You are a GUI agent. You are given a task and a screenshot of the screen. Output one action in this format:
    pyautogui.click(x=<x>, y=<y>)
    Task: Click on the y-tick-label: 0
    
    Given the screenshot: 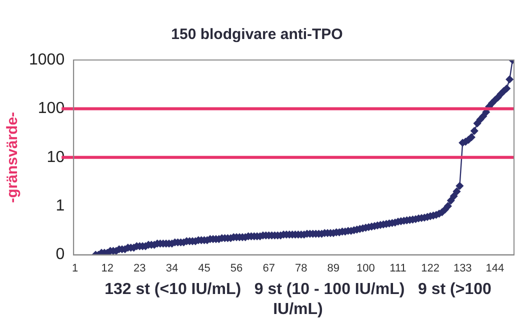 What is the action you would take?
    pyautogui.click(x=60, y=255)
    